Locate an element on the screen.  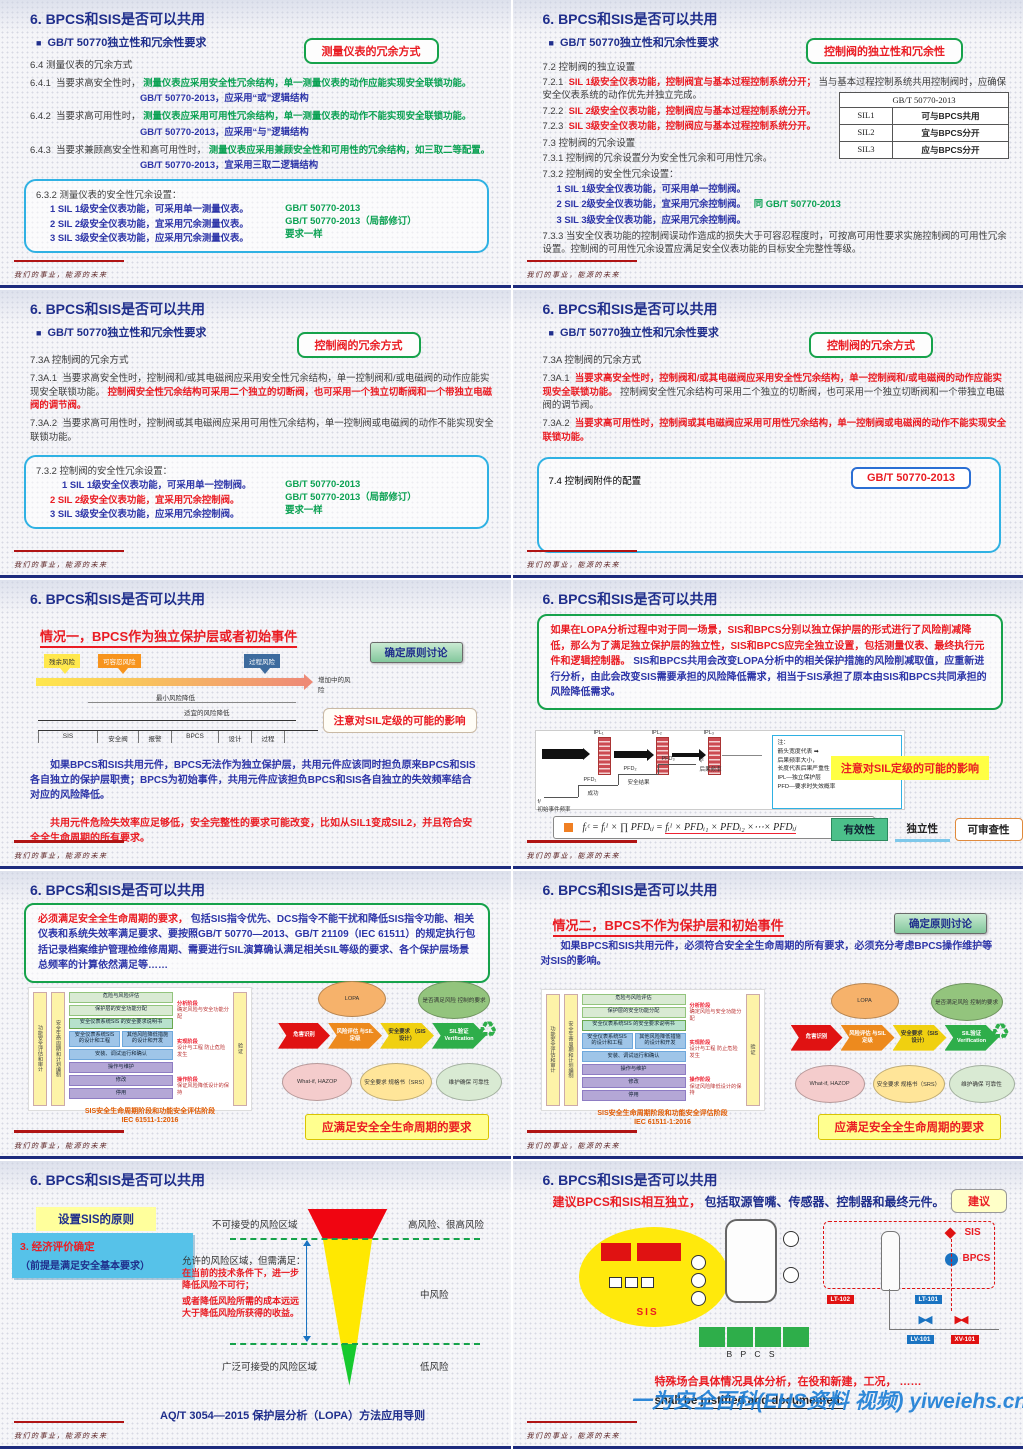
box-heading: 7.3.2 控制阀的安全性冗余设置： is located at coordinates (104, 470).